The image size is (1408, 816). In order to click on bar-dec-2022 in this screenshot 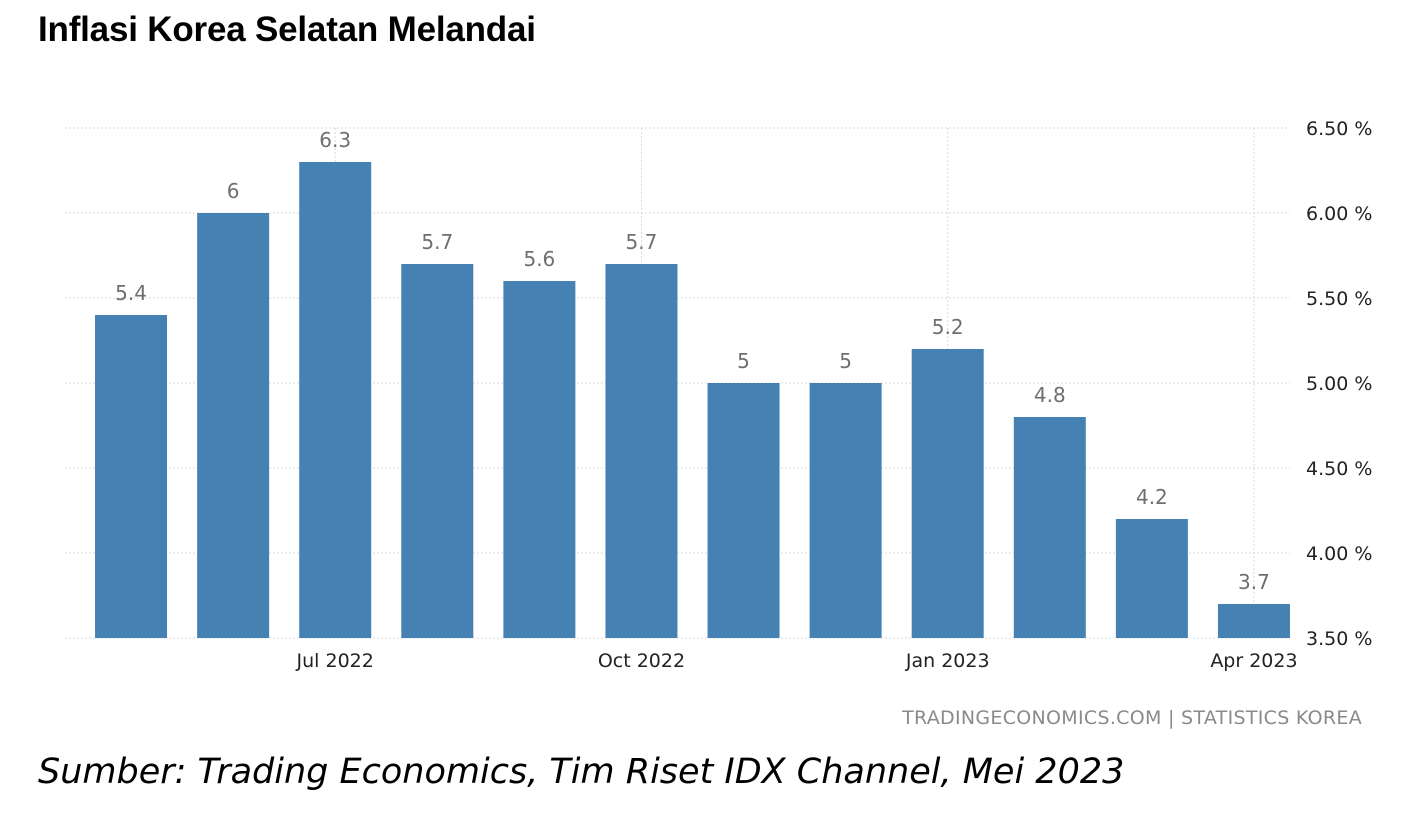, I will do `click(845, 510)`.